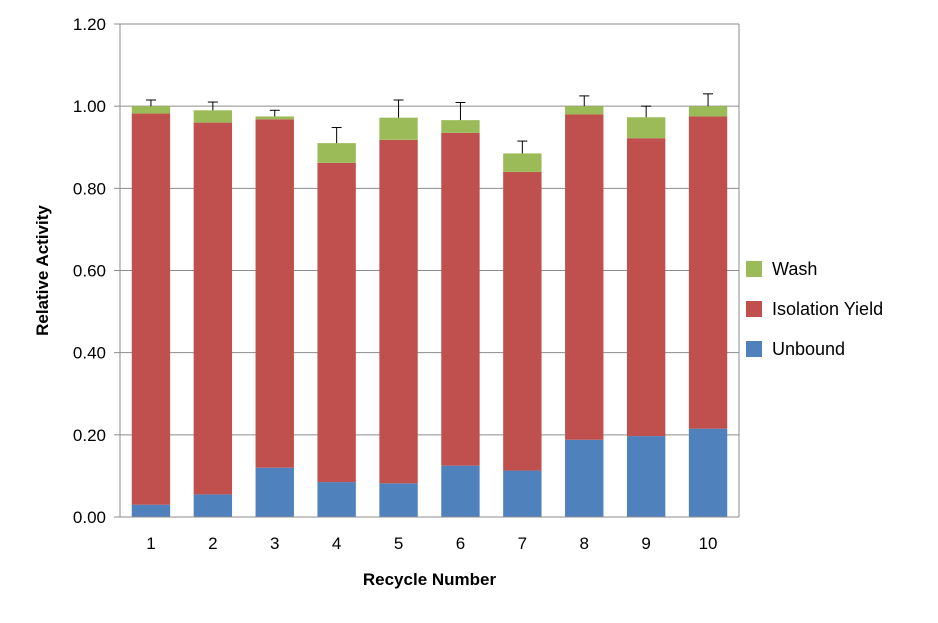 This screenshot has width=938, height=623. Describe the element at coordinates (460, 543) in the screenshot. I see `x-tick-label: 6` at that location.